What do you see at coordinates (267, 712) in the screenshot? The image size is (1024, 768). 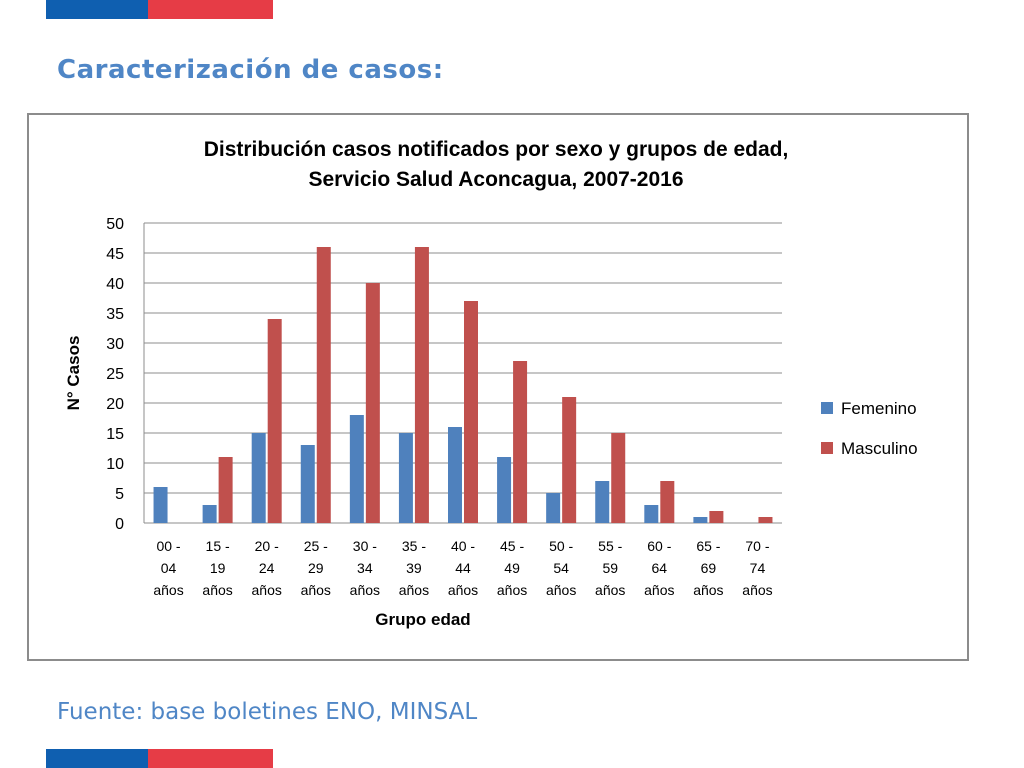 I see `source-note: Fuente: base boletines ENO, MINSAL` at bounding box center [267, 712].